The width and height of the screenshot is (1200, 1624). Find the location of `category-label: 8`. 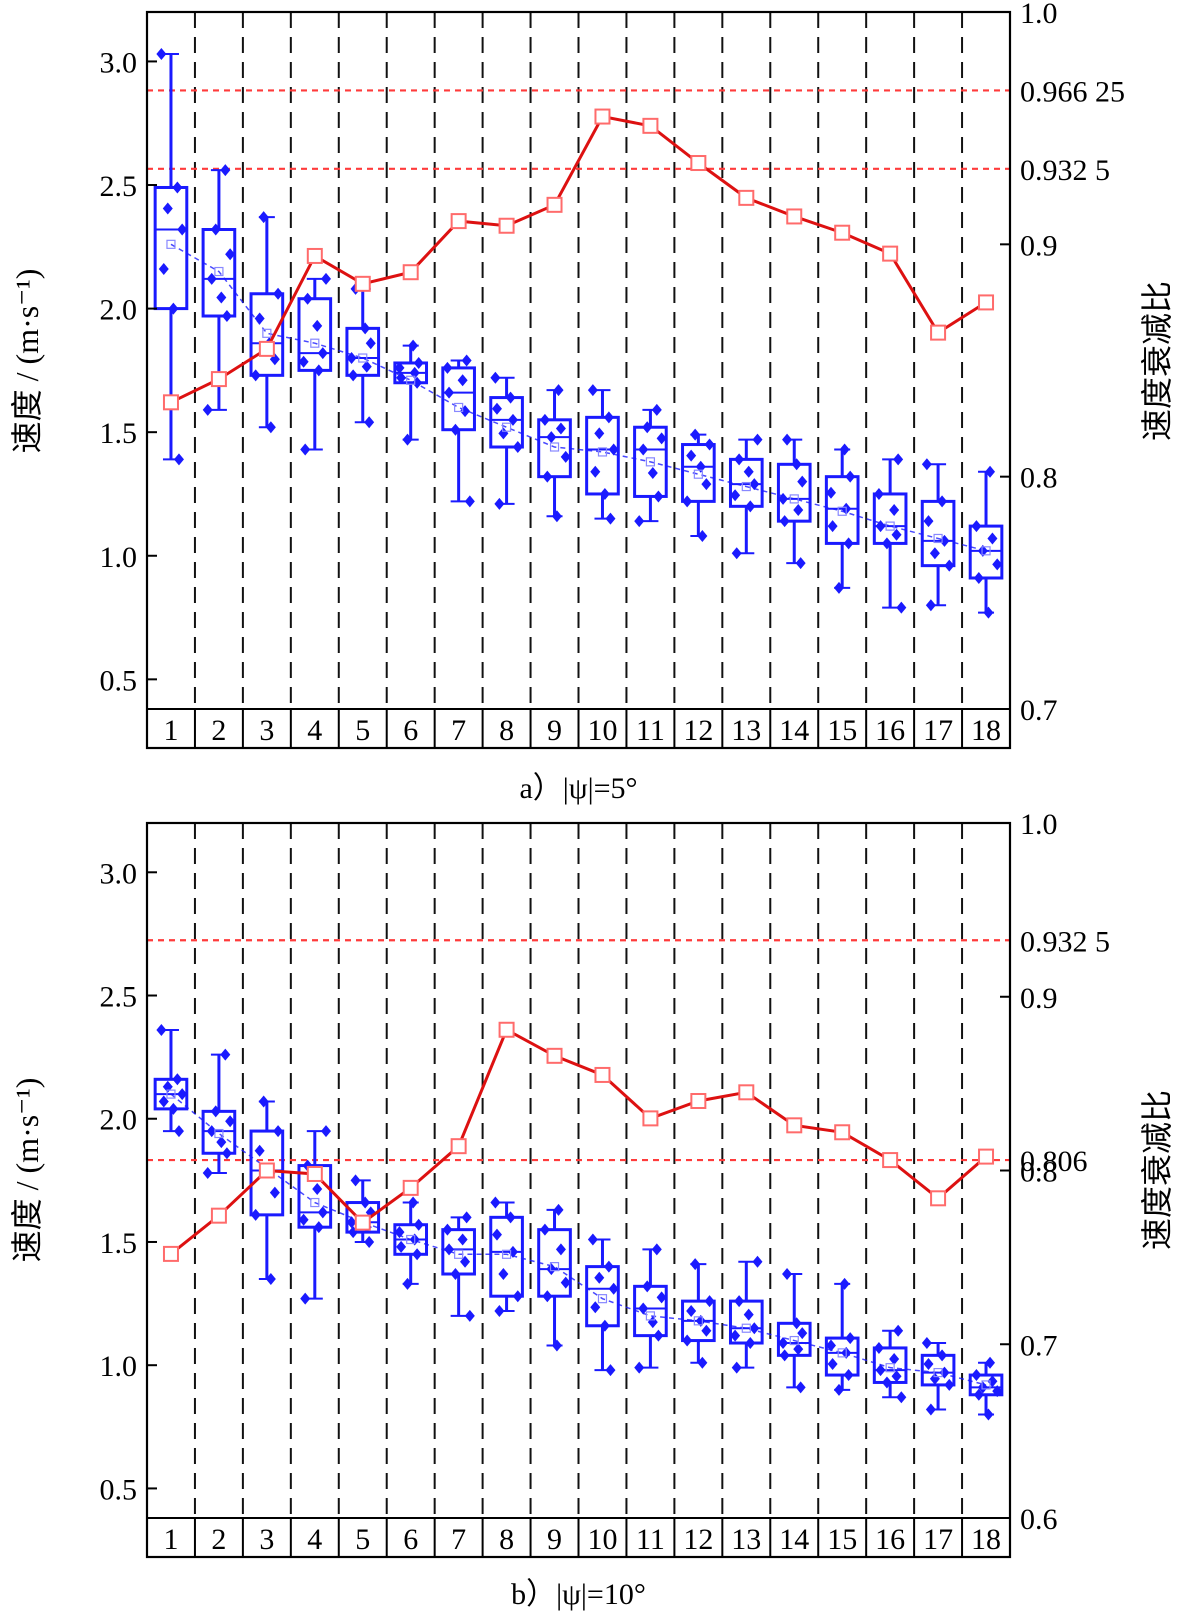

category-label: 8 is located at coordinates (506, 1539).